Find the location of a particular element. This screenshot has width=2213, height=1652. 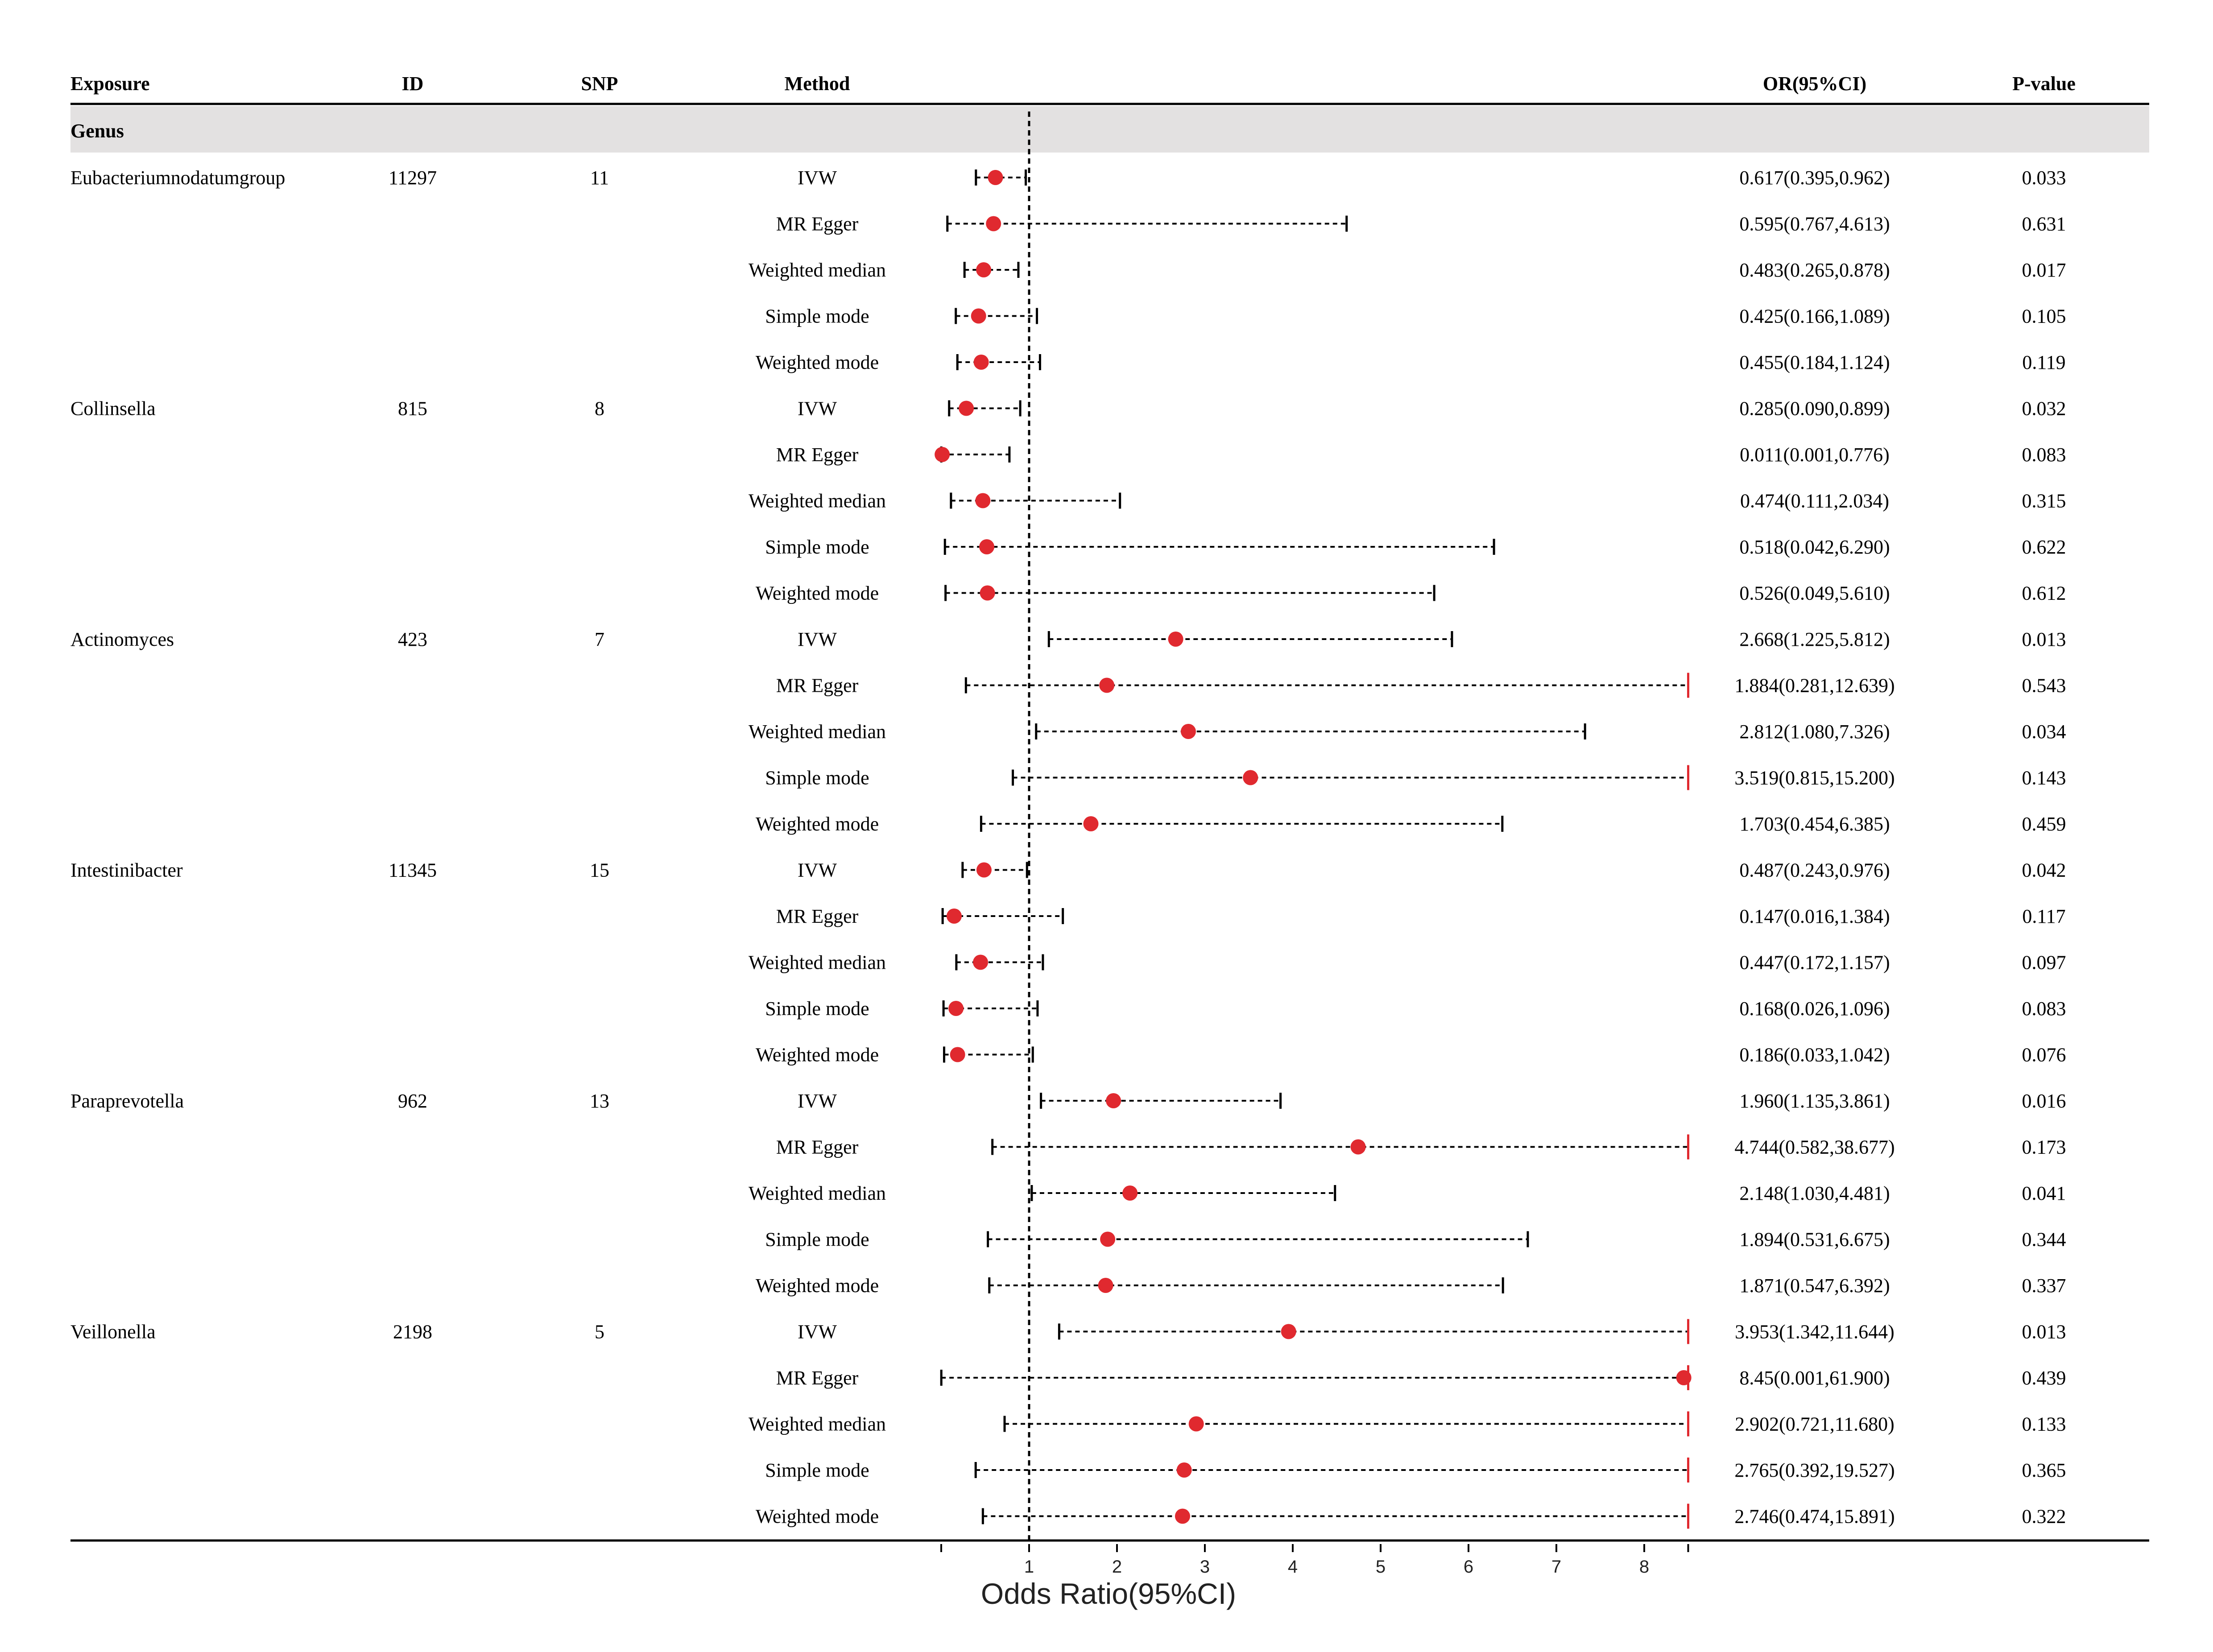

exposure-label: Actinomyces is located at coordinates (122, 639).